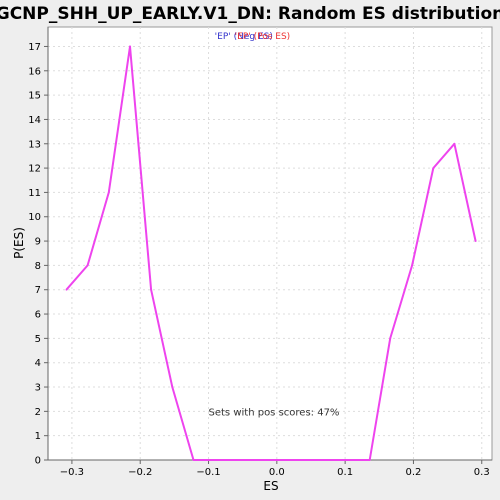  What do you see at coordinates (38, 461) in the screenshot?
I see `y-tick-label-0: 0` at bounding box center [38, 461].